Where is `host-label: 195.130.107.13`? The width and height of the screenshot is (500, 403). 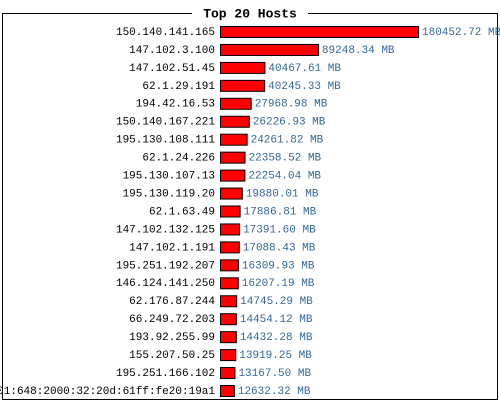
host-label: 195.130.107.13 is located at coordinates (169, 177).